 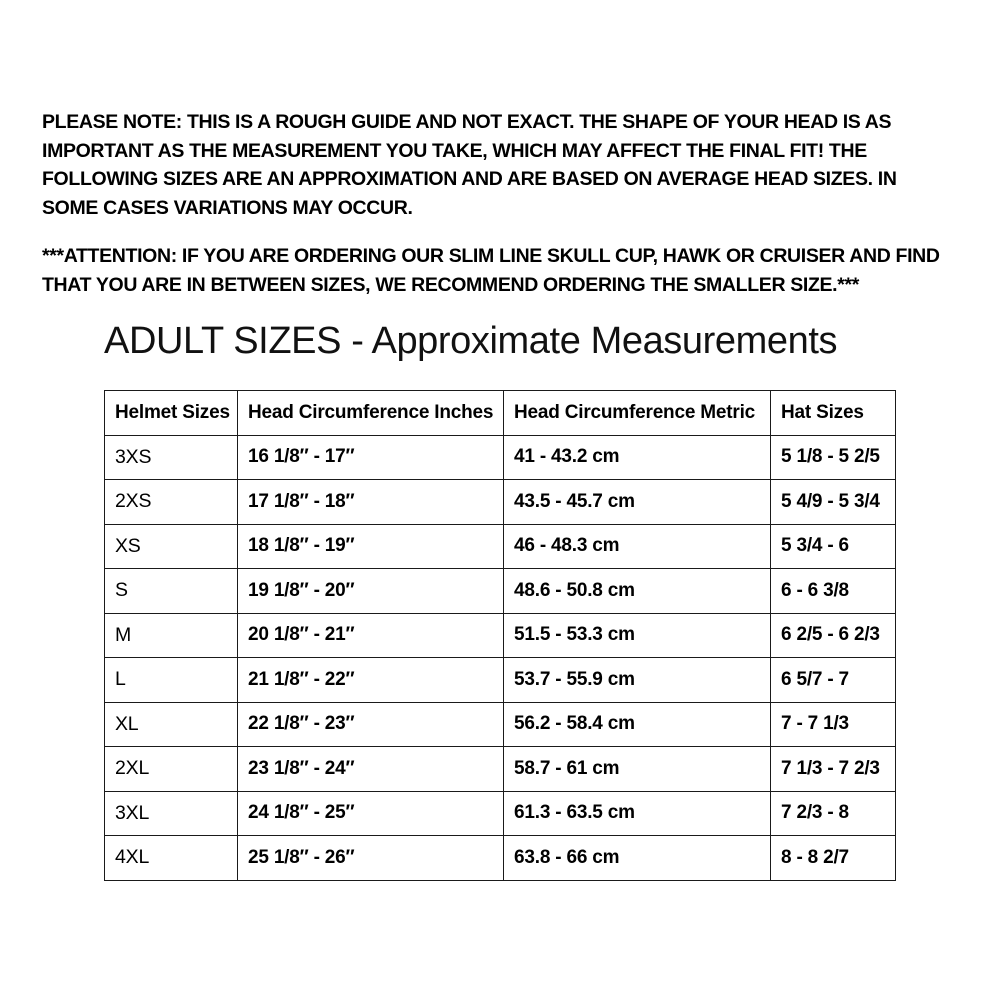 What do you see at coordinates (637, 813) in the screenshot?
I see `cell-head-circumference-metric: 61.3 - 63.5 cm` at bounding box center [637, 813].